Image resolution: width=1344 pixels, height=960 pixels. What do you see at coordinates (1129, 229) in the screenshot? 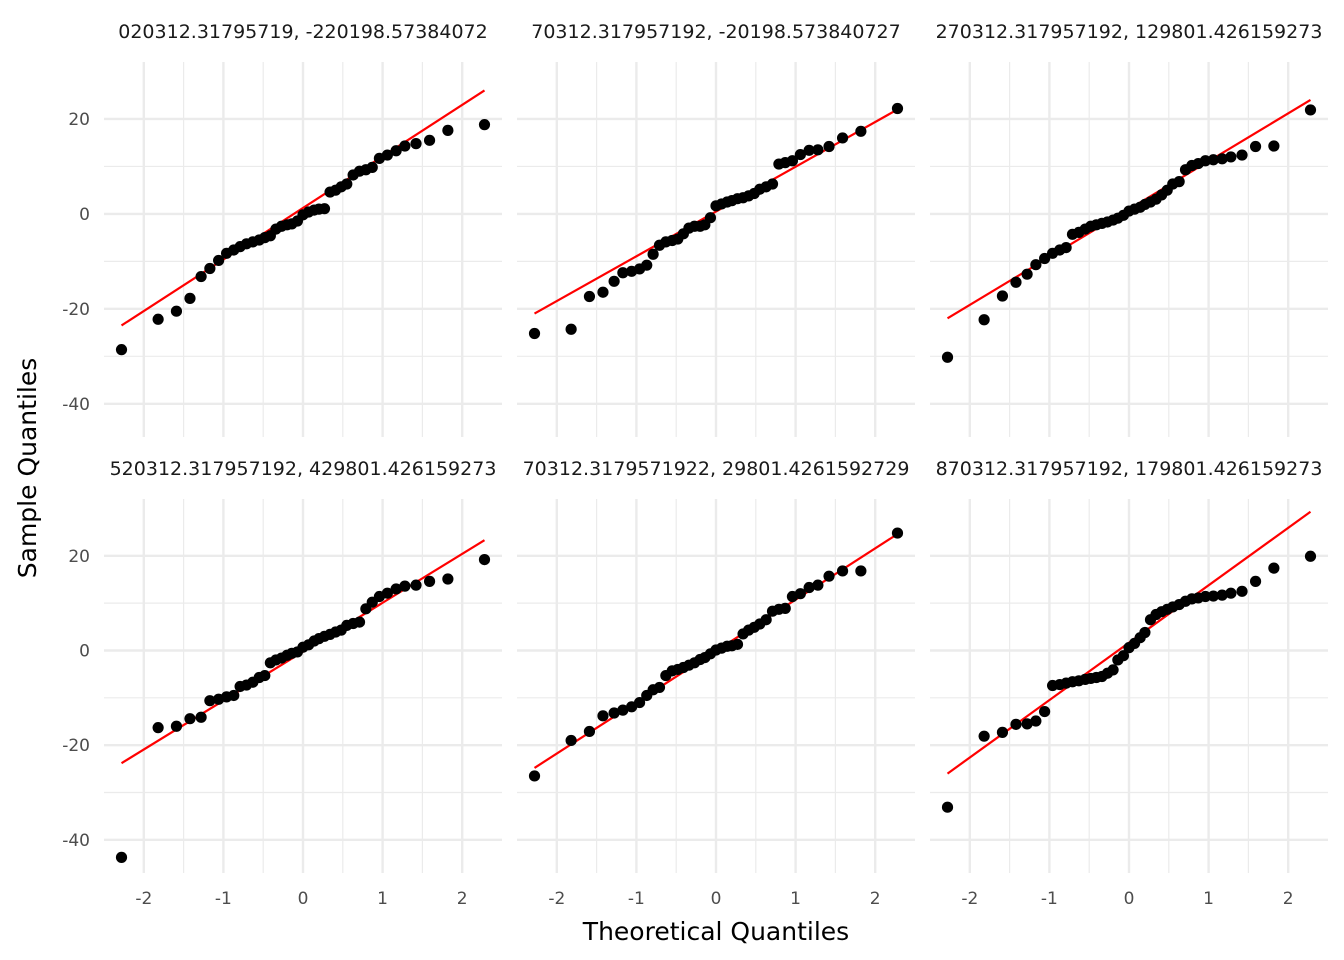
I see `panel-3: 270312.317957192, 129801.426159273` at bounding box center [1129, 229].